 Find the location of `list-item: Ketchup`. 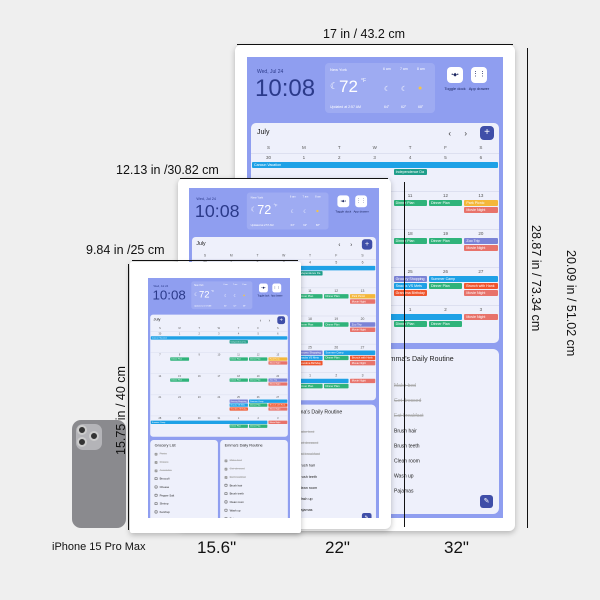

list-item: Ketchup is located at coordinates (162, 512).